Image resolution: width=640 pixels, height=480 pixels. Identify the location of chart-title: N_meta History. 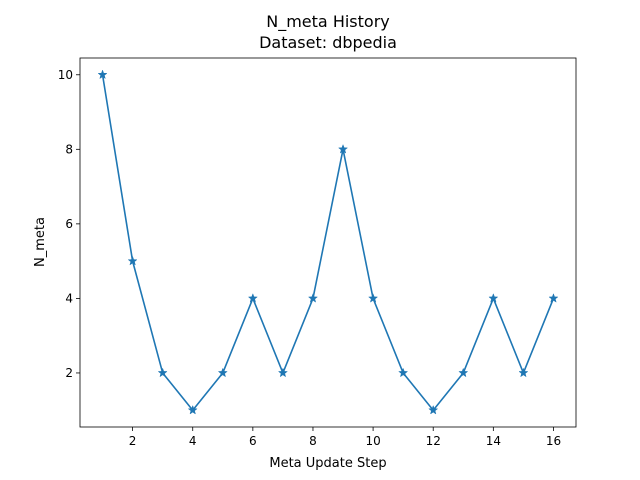
(327, 22).